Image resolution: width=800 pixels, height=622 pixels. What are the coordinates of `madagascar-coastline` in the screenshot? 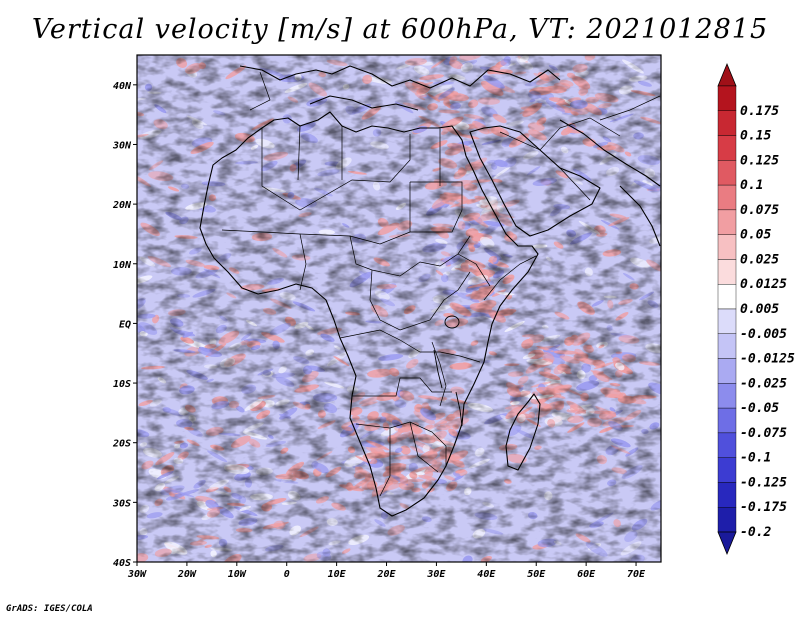 It's located at (523, 432).